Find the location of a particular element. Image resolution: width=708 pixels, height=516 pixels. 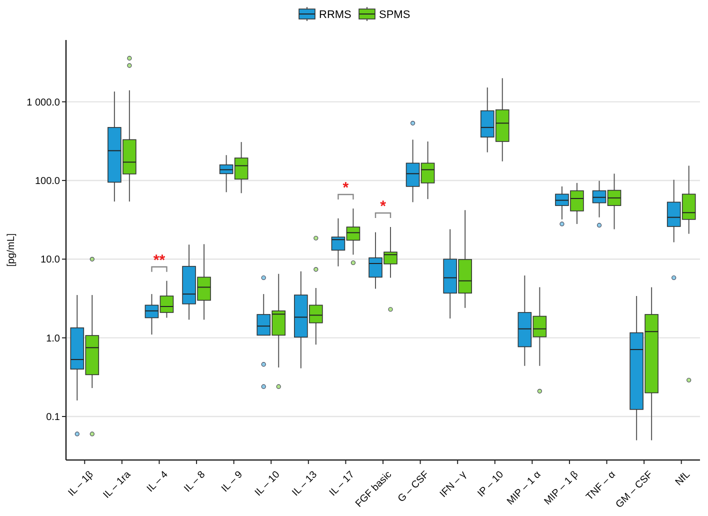

y-tick-label: 100.0 is located at coordinates (47, 181).